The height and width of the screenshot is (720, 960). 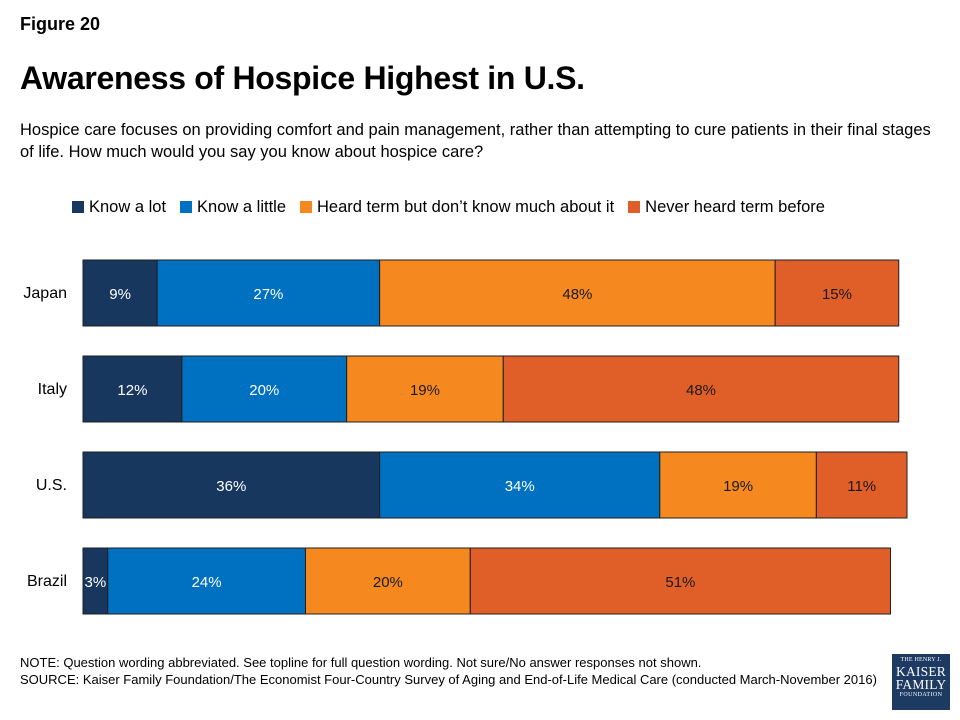 I want to click on data-label-u-s-never-heard-term-before: 11%, so click(x=861, y=486).